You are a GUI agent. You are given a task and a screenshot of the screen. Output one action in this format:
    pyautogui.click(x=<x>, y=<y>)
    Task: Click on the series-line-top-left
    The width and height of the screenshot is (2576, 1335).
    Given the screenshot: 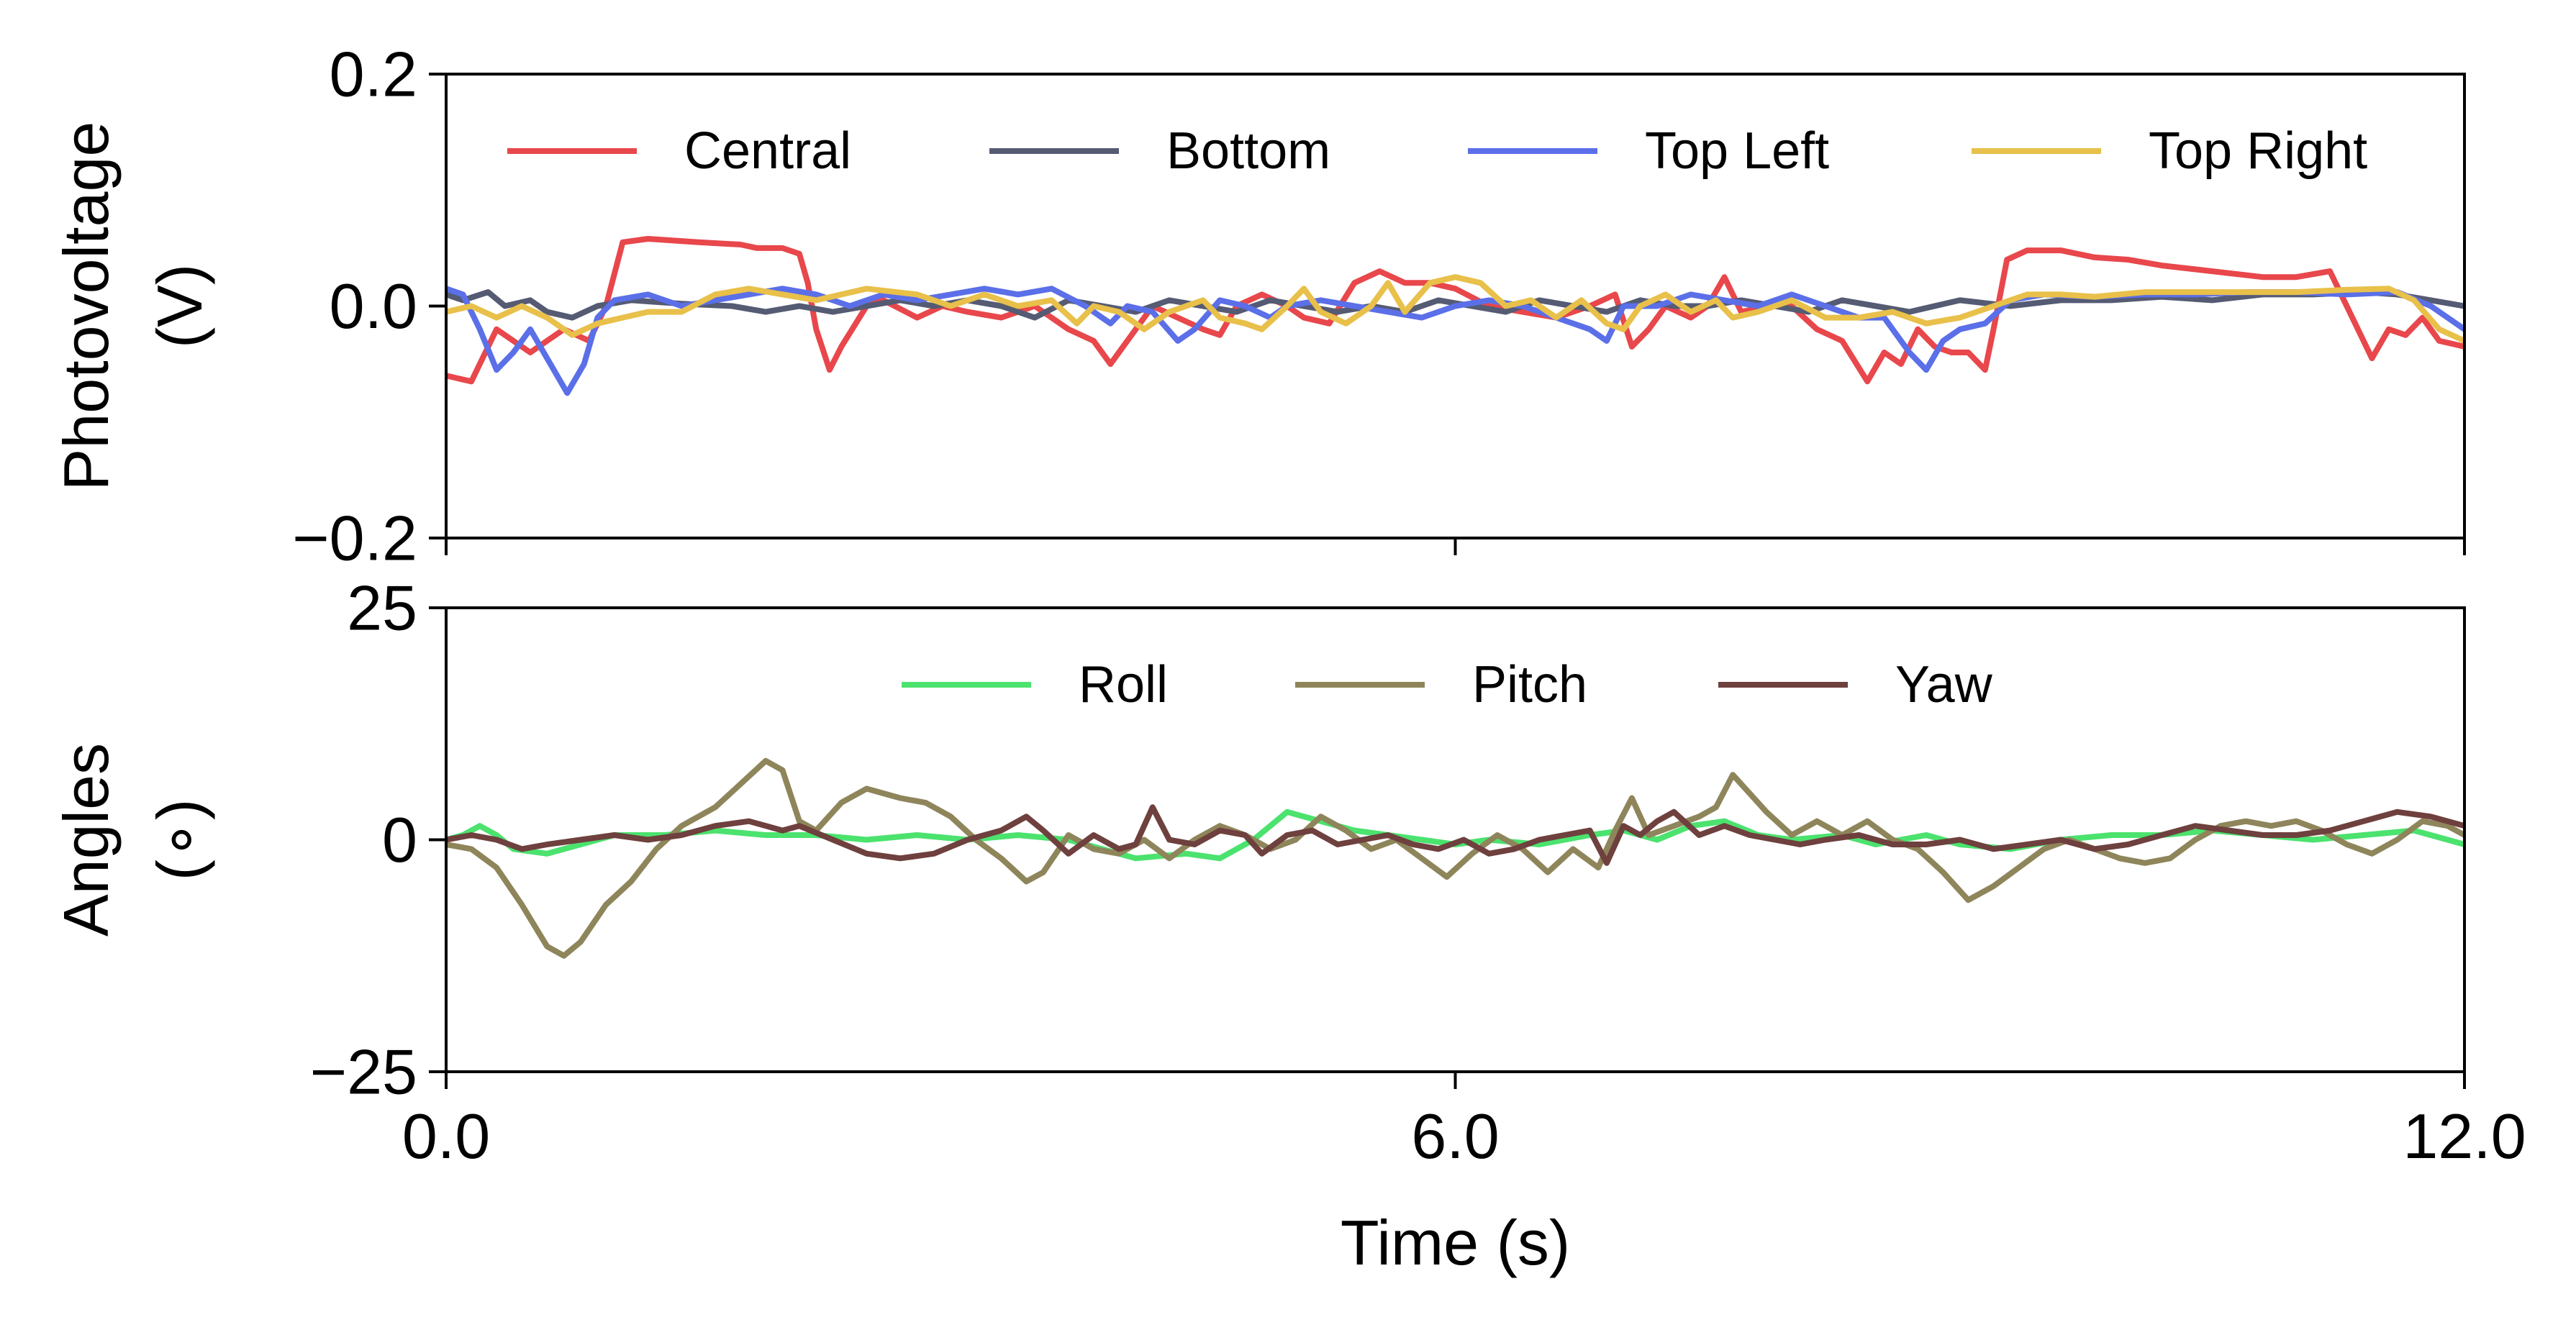 What is the action you would take?
    pyautogui.click(x=1455, y=341)
    